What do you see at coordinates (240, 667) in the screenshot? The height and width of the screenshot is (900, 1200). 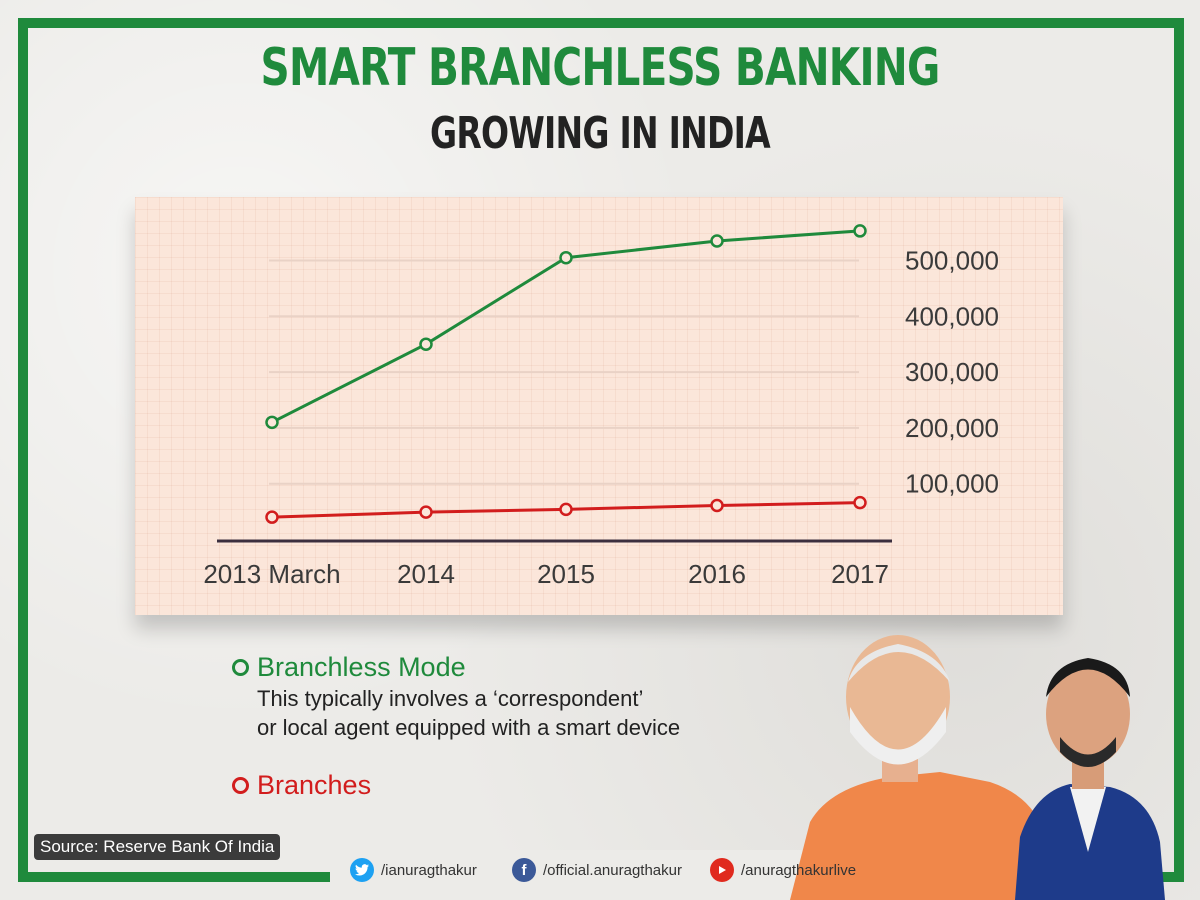 I see `green-circle-icon` at bounding box center [240, 667].